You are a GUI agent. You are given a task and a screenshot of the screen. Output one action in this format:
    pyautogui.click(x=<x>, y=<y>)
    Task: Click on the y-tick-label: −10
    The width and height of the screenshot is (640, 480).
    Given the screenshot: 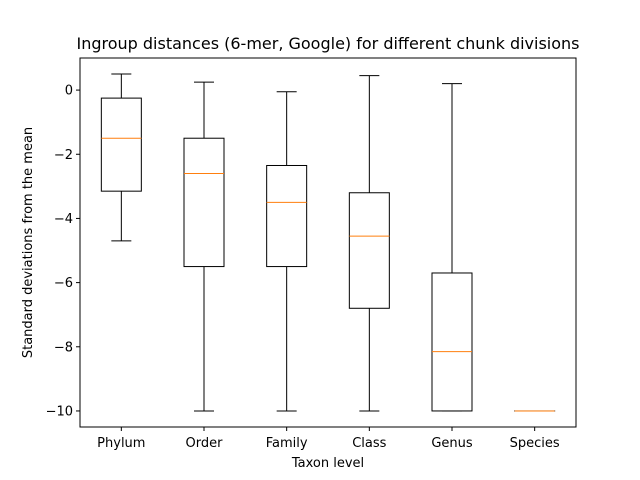 What is the action you would take?
    pyautogui.click(x=59, y=411)
    